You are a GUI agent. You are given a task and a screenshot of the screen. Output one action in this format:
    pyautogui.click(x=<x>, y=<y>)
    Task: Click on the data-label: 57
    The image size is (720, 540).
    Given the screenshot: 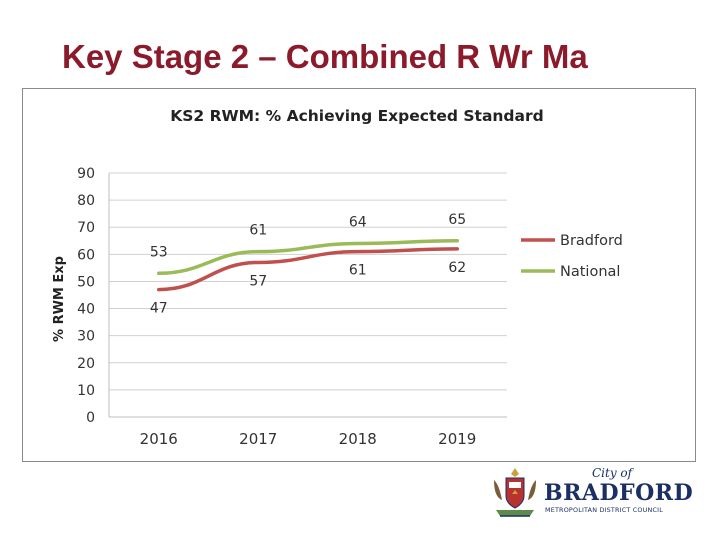 What is the action you would take?
    pyautogui.click(x=258, y=281)
    